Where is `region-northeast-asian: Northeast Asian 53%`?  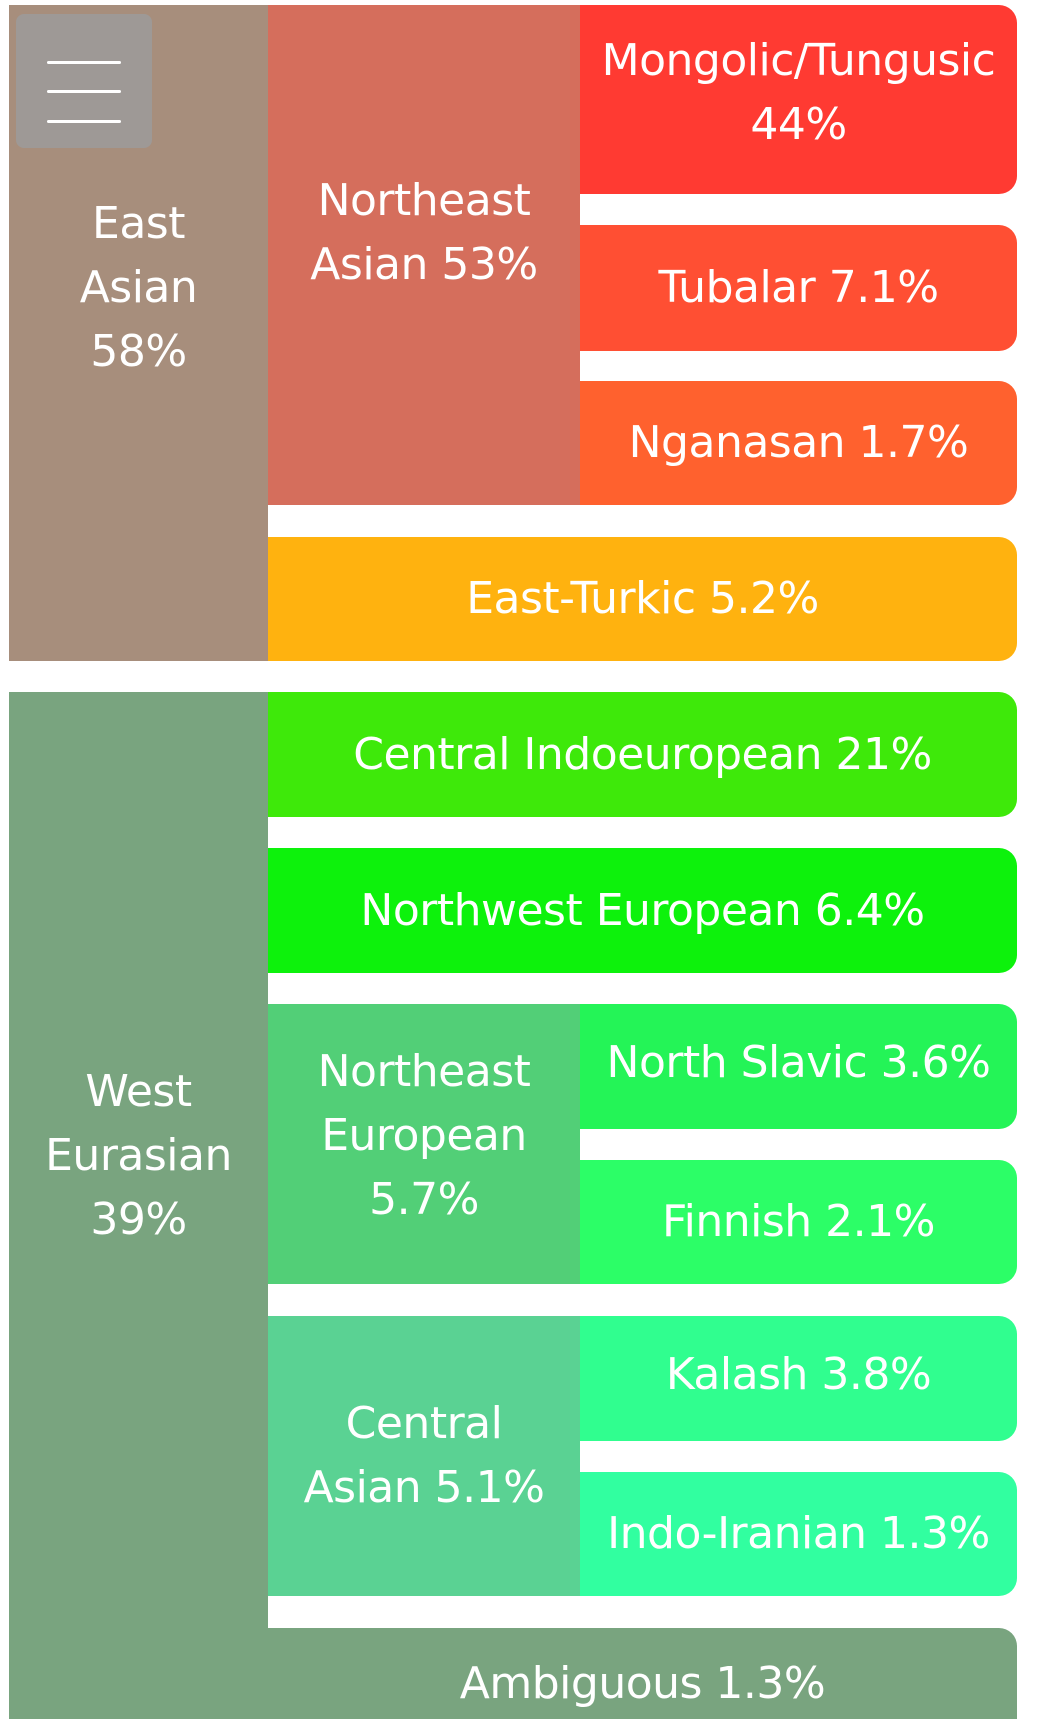 region-northeast-asian: Northeast Asian 53% is located at coordinates (424, 255).